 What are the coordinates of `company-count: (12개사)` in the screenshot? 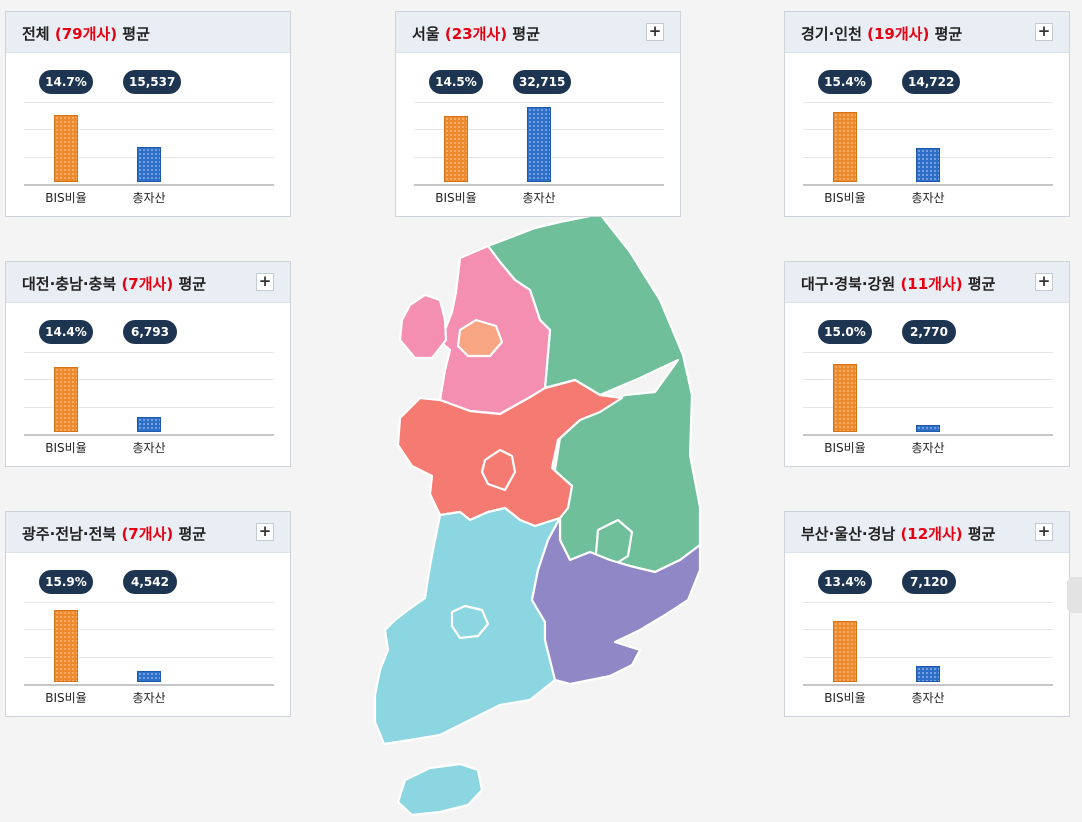 It's located at (931, 534).